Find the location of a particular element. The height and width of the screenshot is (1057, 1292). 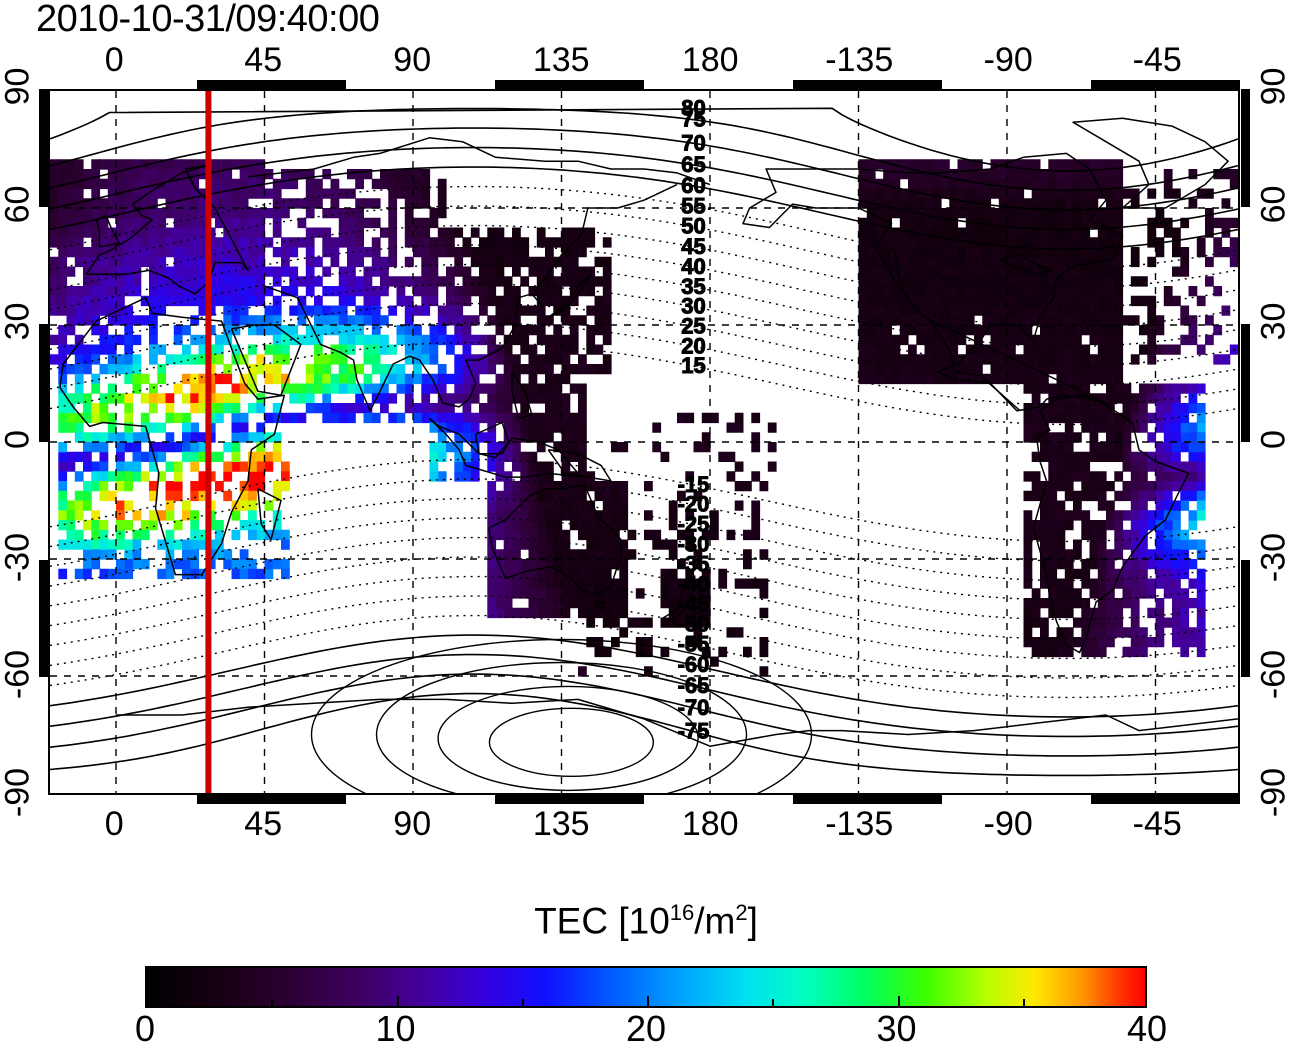

y-tick-label: 90 is located at coordinates (18, 86).